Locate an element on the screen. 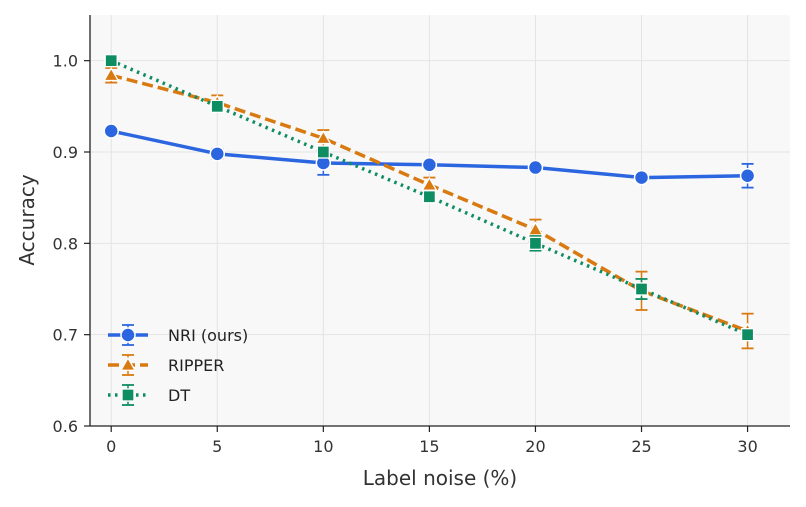  x-tick-label: 20 is located at coordinates (535, 446).